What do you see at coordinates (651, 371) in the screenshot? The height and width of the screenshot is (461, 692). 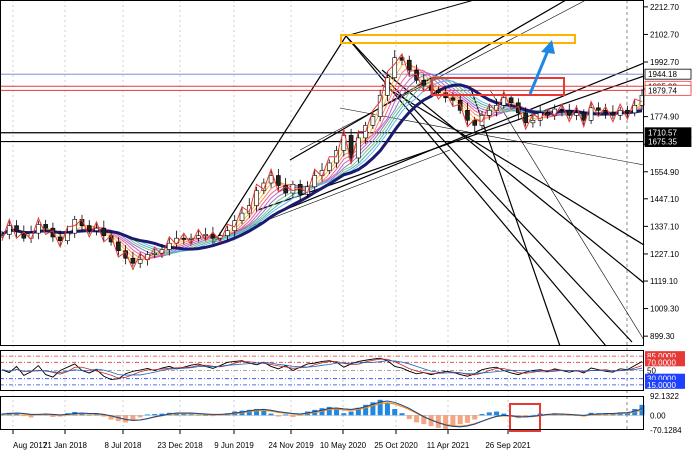 I see `rsi-level-label: 50` at bounding box center [651, 371].